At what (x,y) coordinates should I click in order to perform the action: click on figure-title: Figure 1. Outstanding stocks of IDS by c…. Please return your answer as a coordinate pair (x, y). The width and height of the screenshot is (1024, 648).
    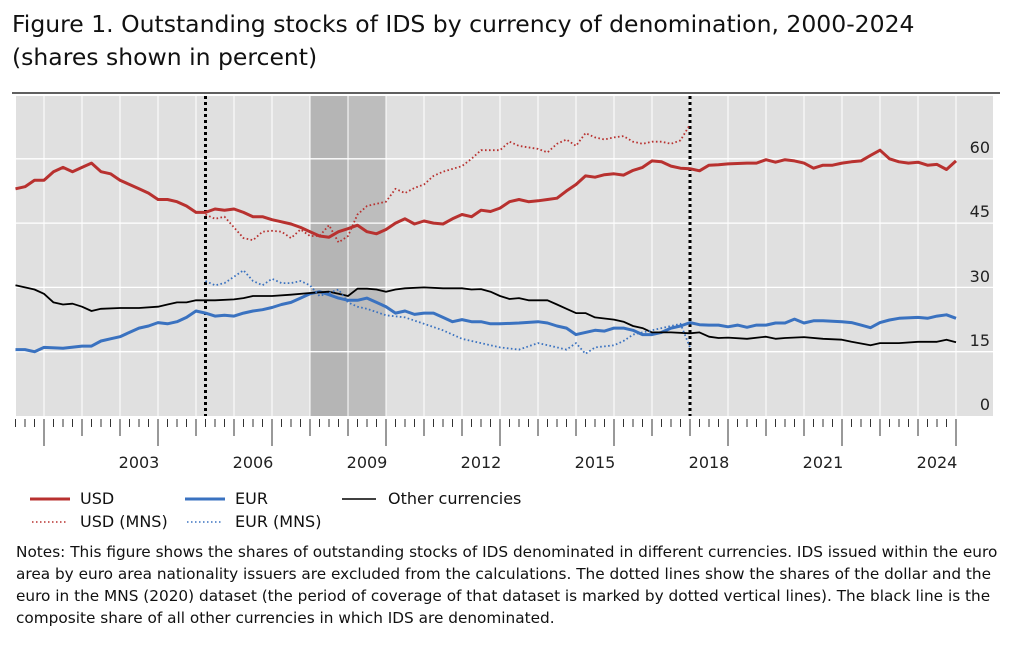
    Looking at the image, I should click on (512, 41).